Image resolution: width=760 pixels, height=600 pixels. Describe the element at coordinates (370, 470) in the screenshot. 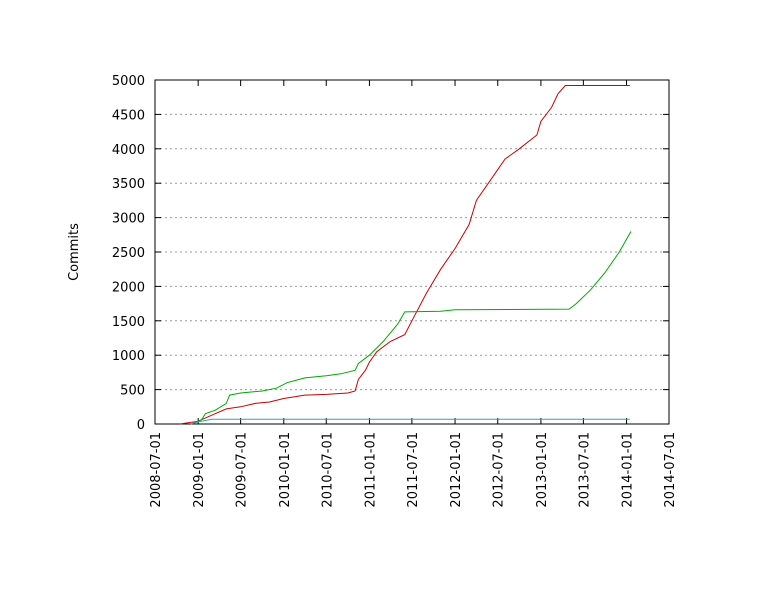

I see `x-tick-label: 2011-01-01` at that location.